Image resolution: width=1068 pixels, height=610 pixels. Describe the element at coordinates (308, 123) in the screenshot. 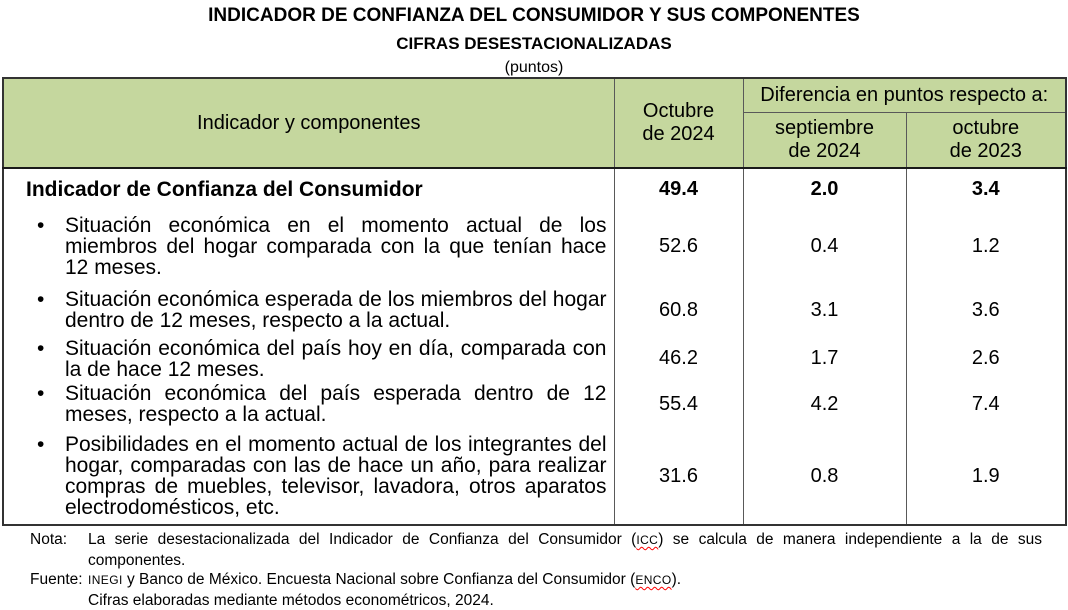

I see `header-indicator-components: Indicador y componentes` at that location.